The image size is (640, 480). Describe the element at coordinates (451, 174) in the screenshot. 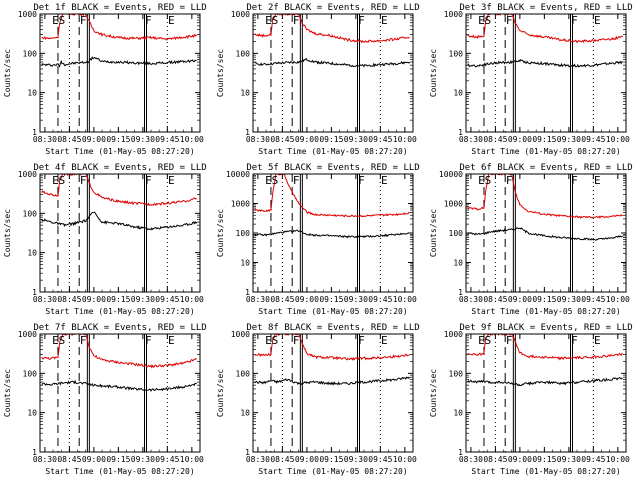

I see `y-tick-label: 10000` at that location.